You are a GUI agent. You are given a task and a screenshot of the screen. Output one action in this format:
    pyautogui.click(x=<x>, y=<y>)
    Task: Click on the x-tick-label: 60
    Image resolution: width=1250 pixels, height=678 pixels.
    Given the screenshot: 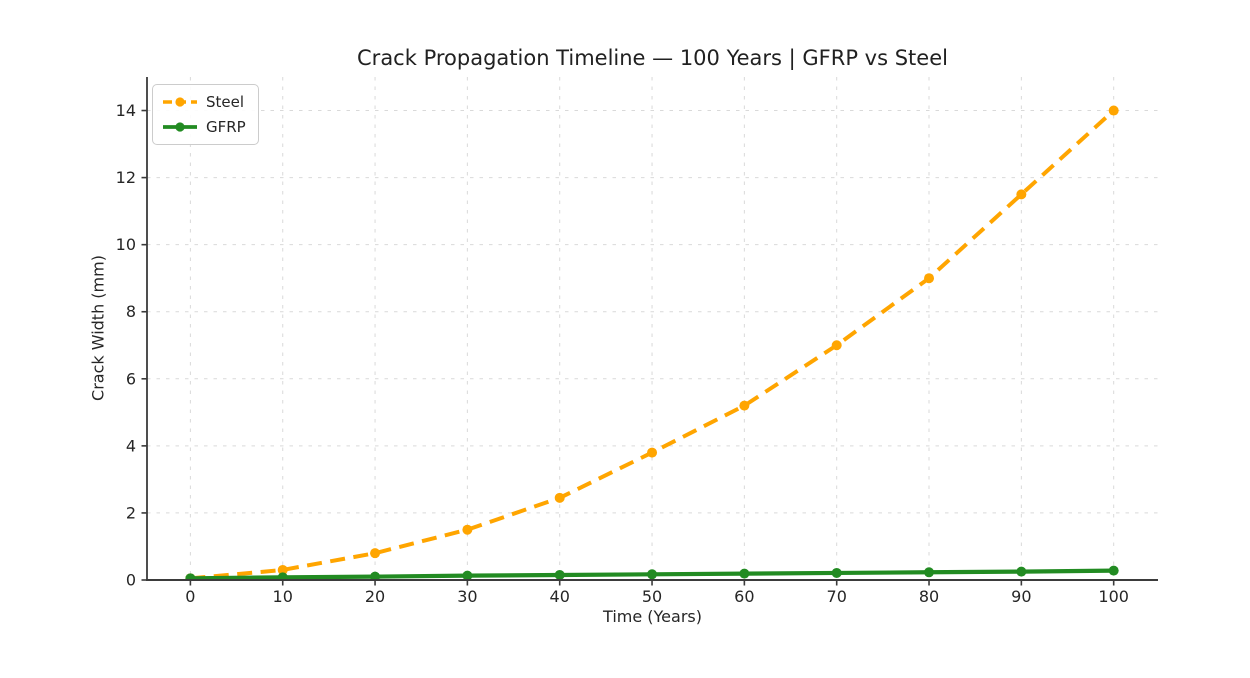 What is the action you would take?
    pyautogui.click(x=744, y=596)
    